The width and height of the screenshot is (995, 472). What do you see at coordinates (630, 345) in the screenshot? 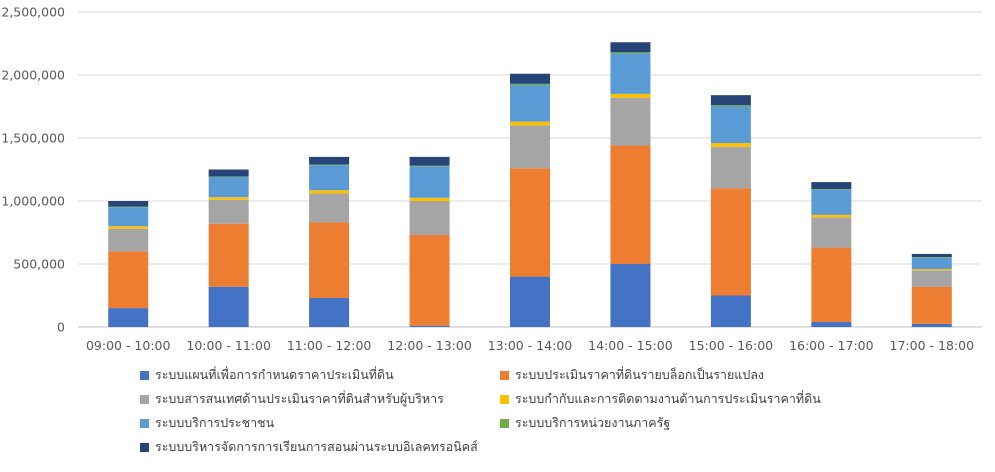
I see `x-tick-label: 14:00 - 15:00` at bounding box center [630, 345].